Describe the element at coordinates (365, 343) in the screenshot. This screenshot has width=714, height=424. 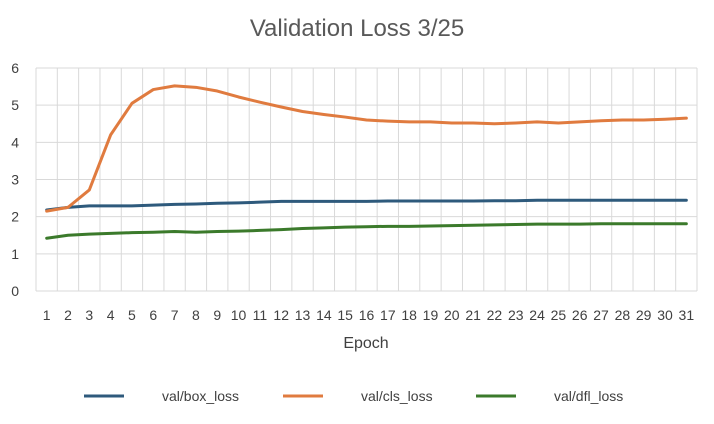
I see `x-axis-label: Epoch` at that location.